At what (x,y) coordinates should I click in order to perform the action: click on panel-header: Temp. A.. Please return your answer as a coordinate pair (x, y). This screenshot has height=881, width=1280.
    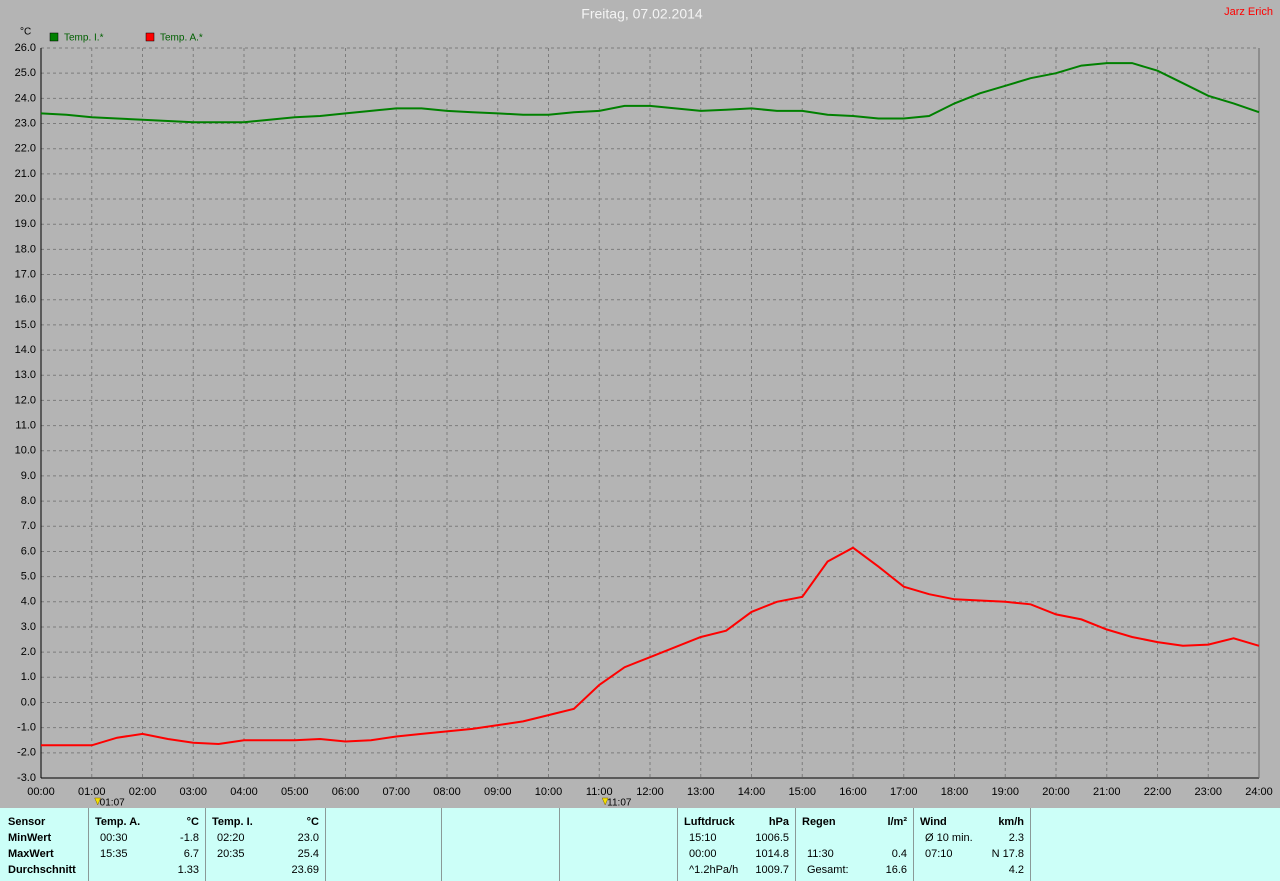
    Looking at the image, I should click on (118, 822).